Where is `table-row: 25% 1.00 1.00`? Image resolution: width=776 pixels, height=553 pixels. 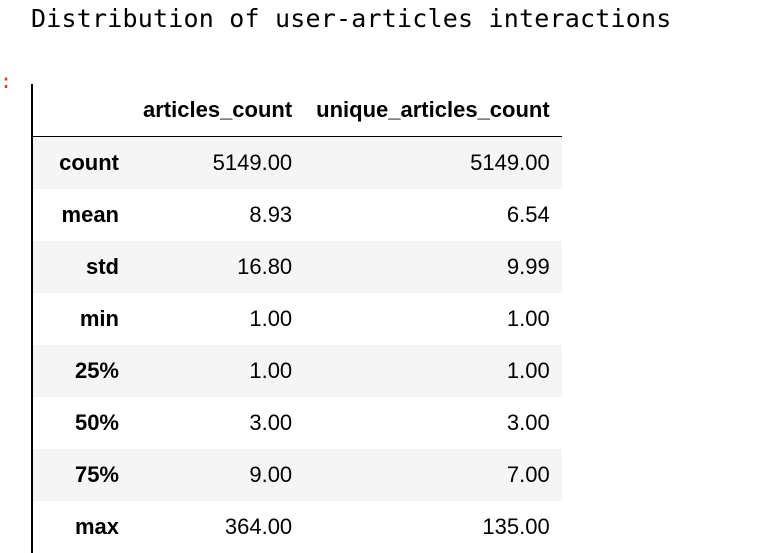 table-row: 25% 1.00 1.00 is located at coordinates (297, 371).